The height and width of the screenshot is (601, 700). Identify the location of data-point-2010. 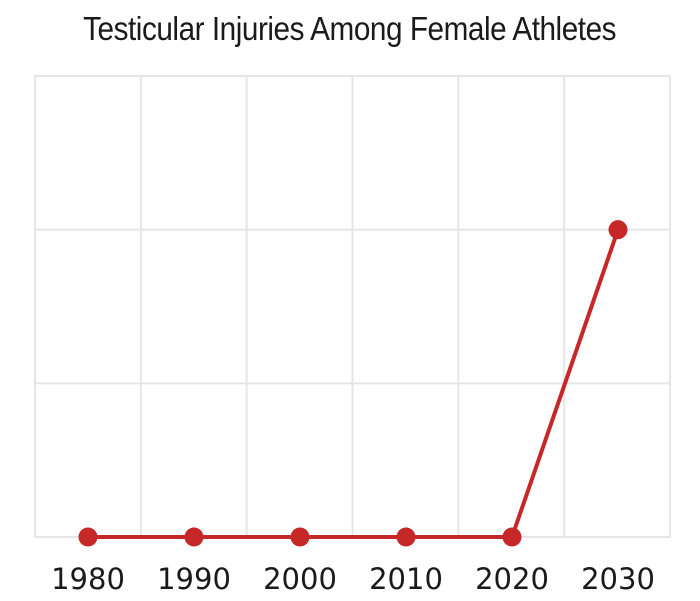
(406, 537).